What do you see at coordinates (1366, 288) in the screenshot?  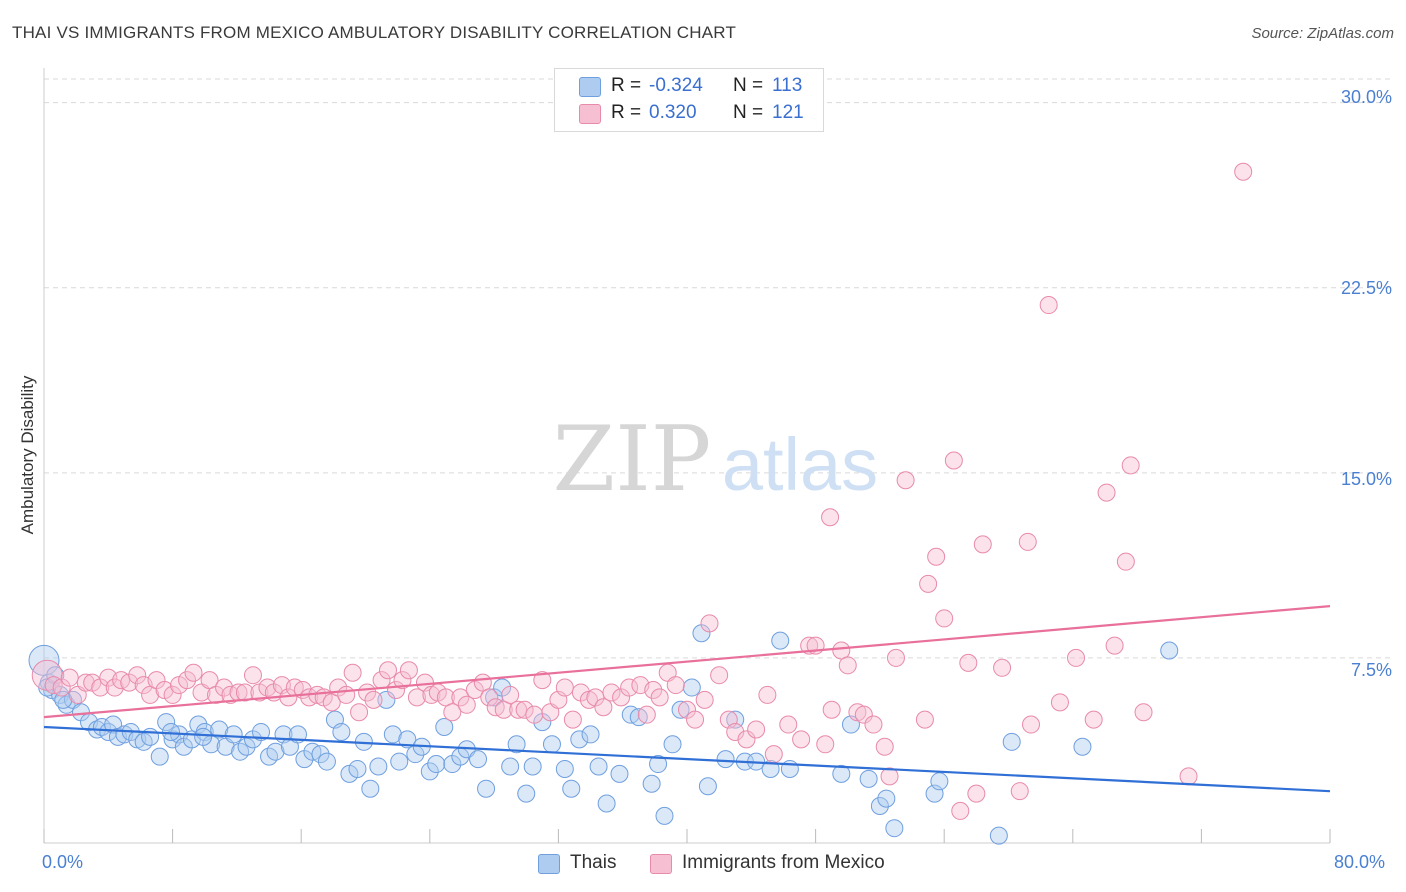 I see `y-tick-22-5: 22.5%` at bounding box center [1366, 288].